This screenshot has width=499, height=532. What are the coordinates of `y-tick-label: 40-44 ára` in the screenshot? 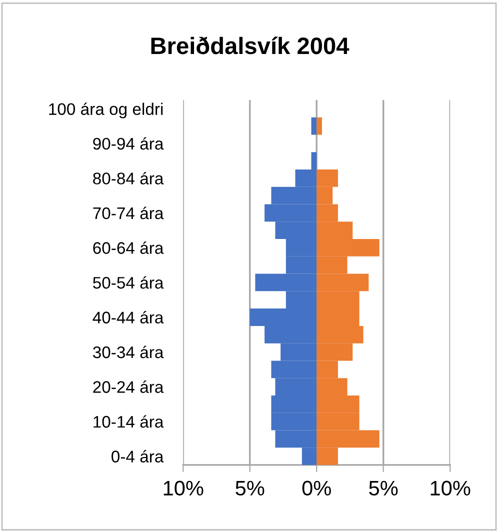 It's located at (128, 317).